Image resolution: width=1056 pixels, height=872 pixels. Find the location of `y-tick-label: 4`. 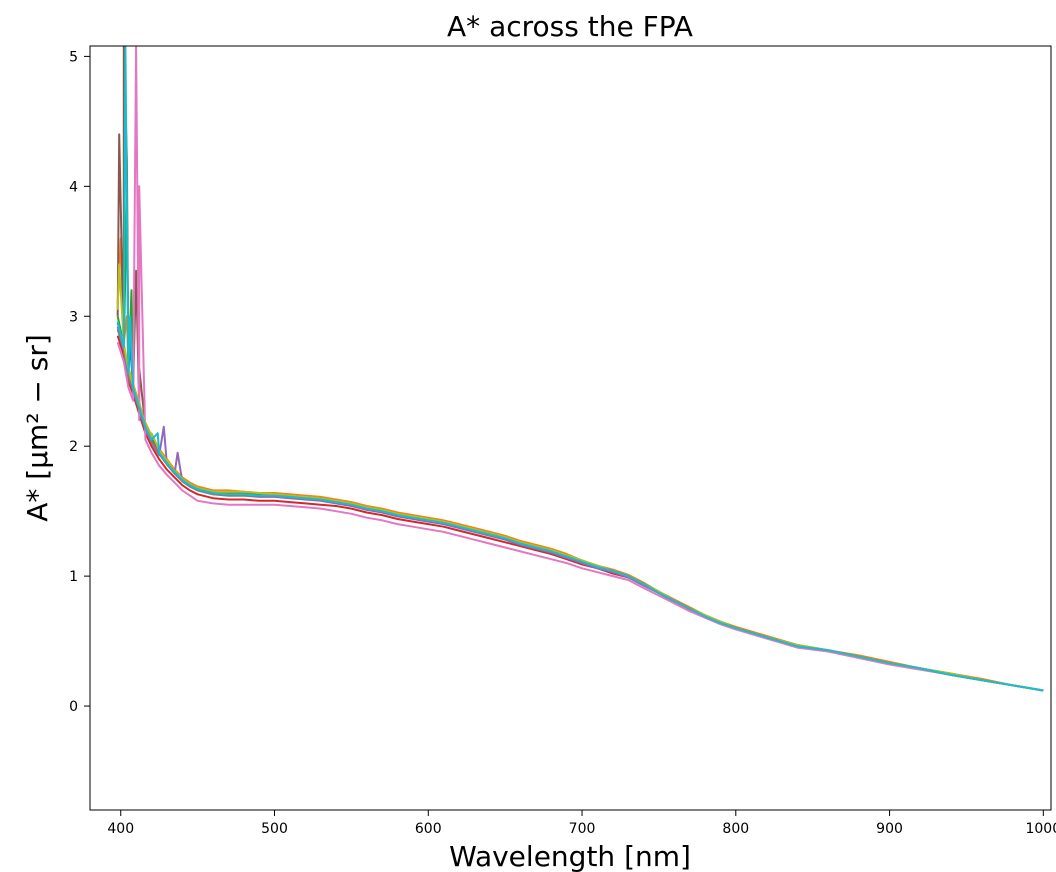

y-tick-label: 4 is located at coordinates (73, 187).